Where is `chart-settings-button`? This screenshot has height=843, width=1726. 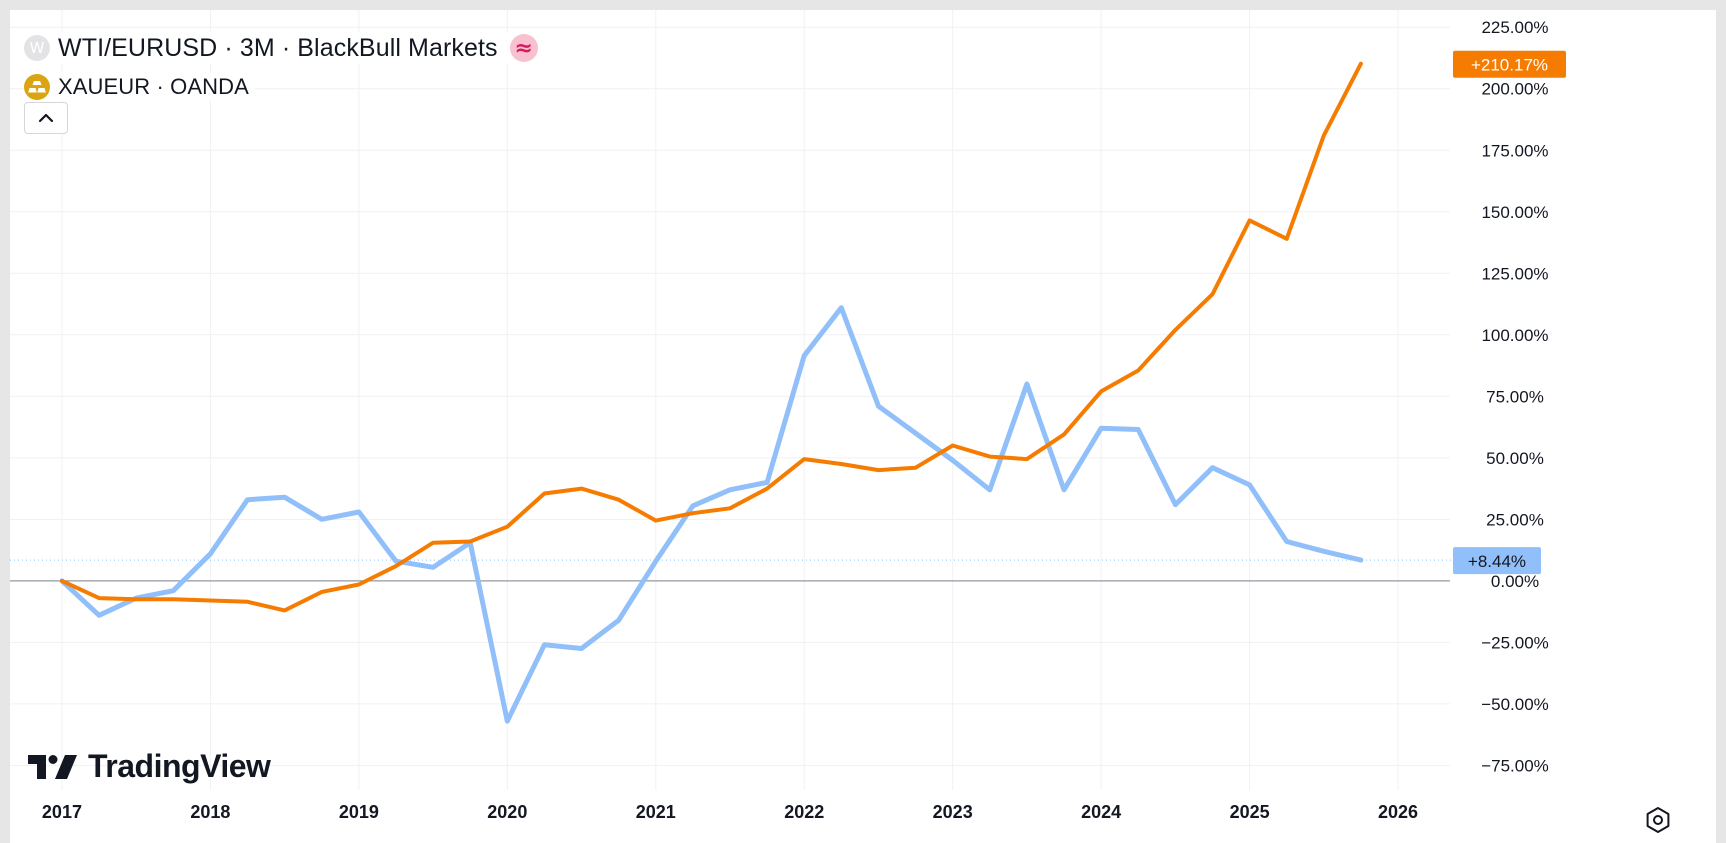
chart-settings-button is located at coordinates (1658, 820).